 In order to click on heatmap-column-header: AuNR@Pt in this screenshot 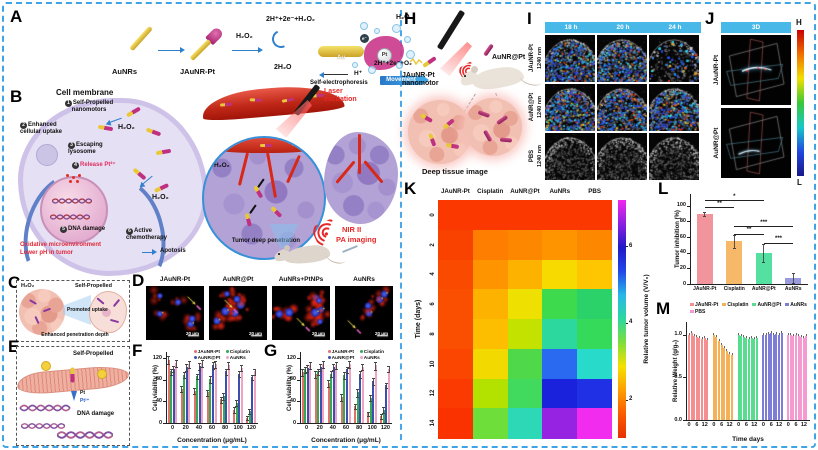, I will do `click(525, 191)`.